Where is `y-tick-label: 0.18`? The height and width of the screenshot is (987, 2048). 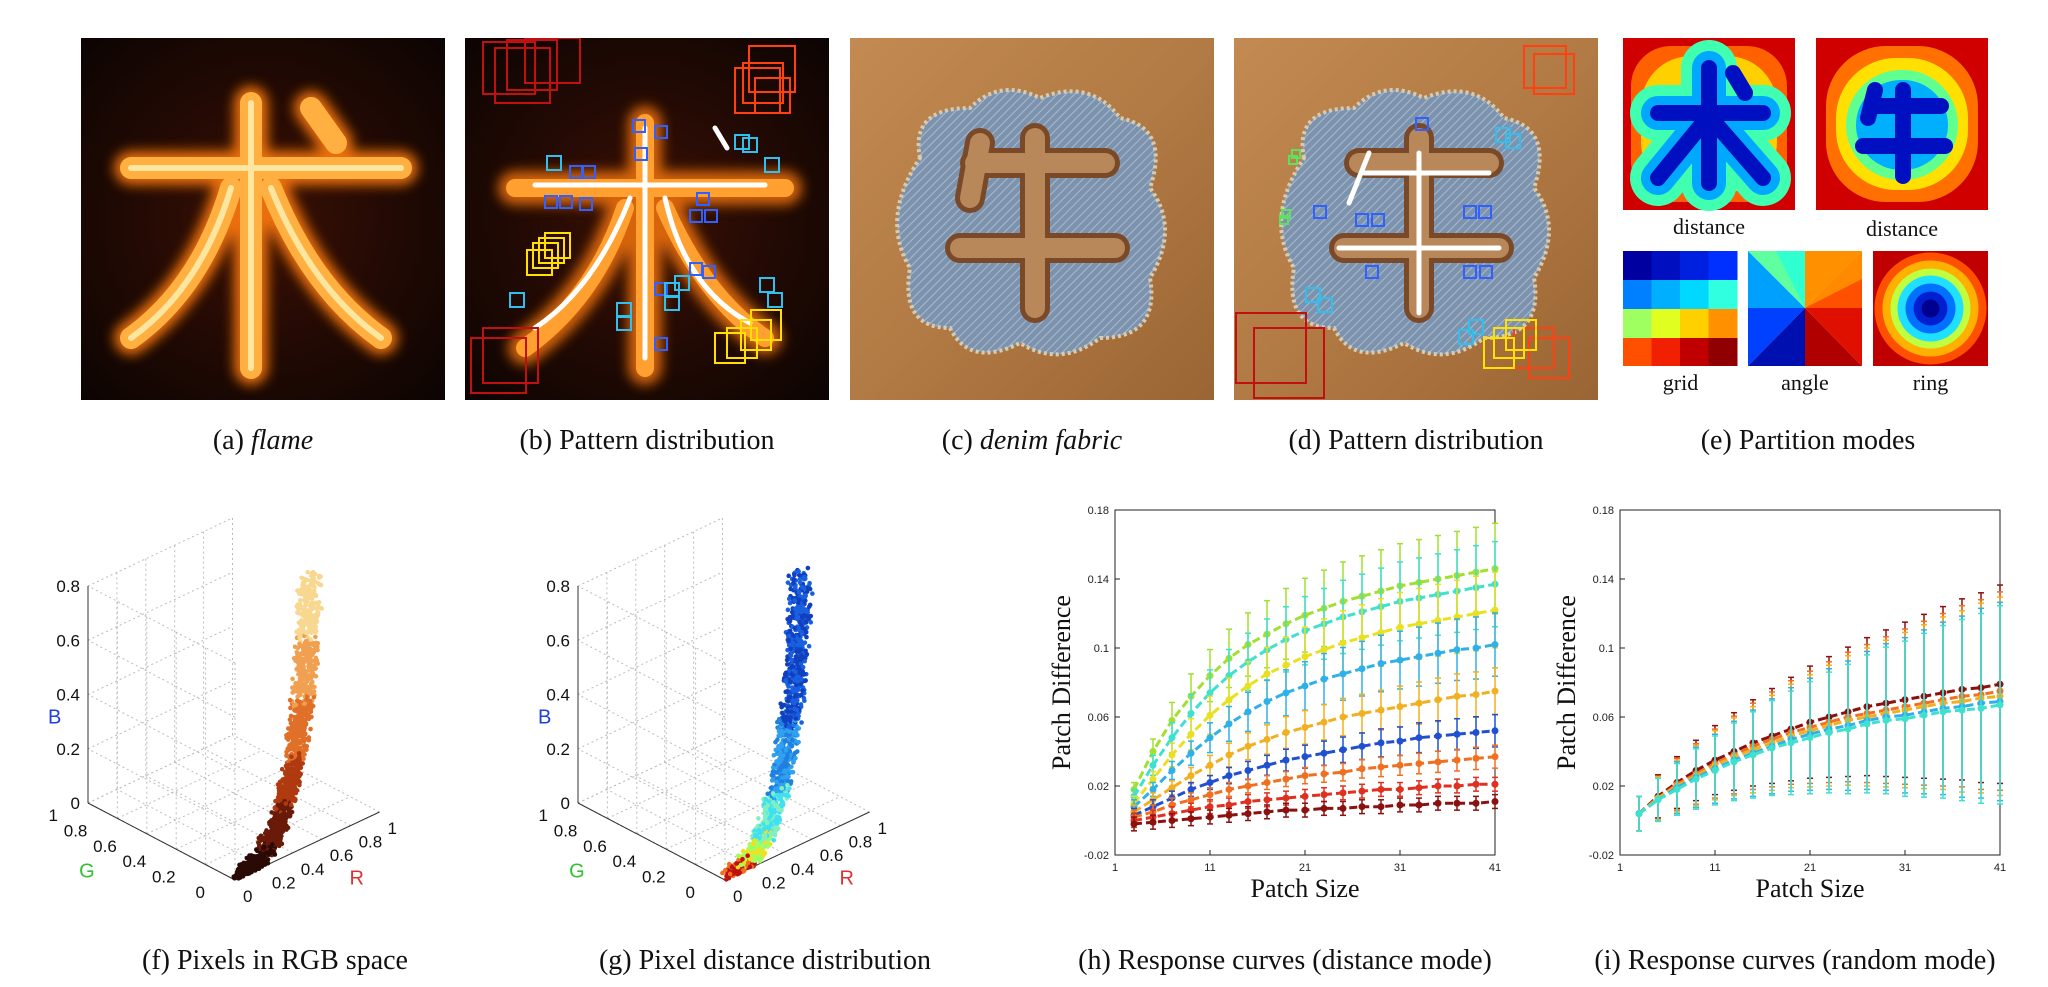 y-tick-label: 0.18 is located at coordinates (1098, 511).